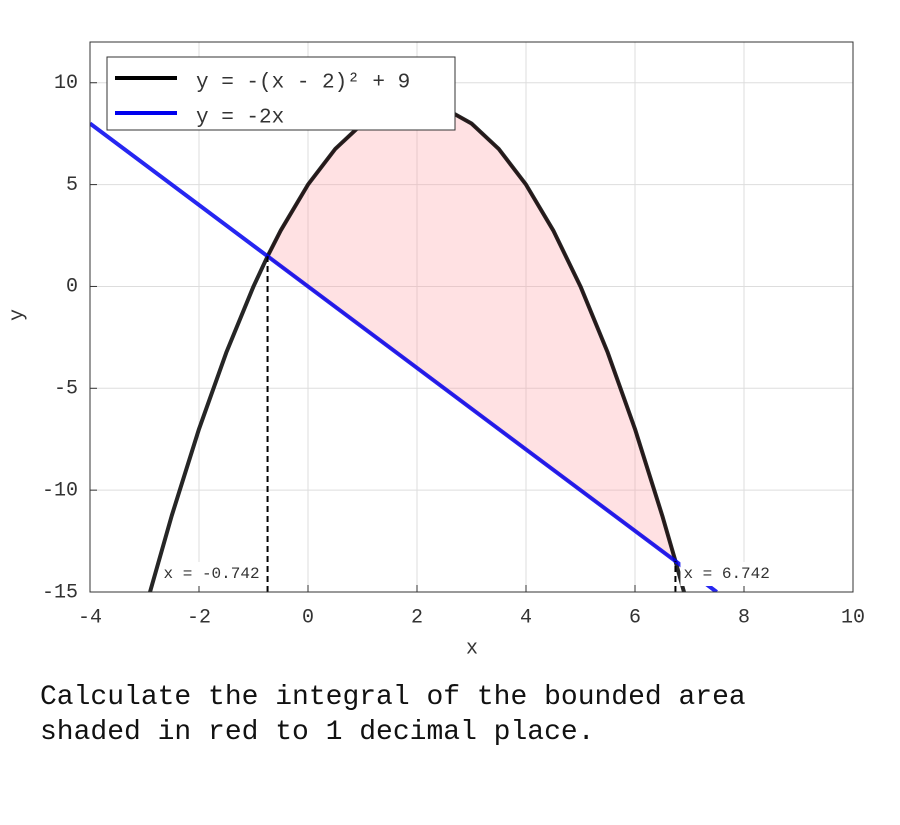 The height and width of the screenshot is (825, 900). What do you see at coordinates (72, 287) in the screenshot?
I see `y-tick-label: 0` at bounding box center [72, 287].